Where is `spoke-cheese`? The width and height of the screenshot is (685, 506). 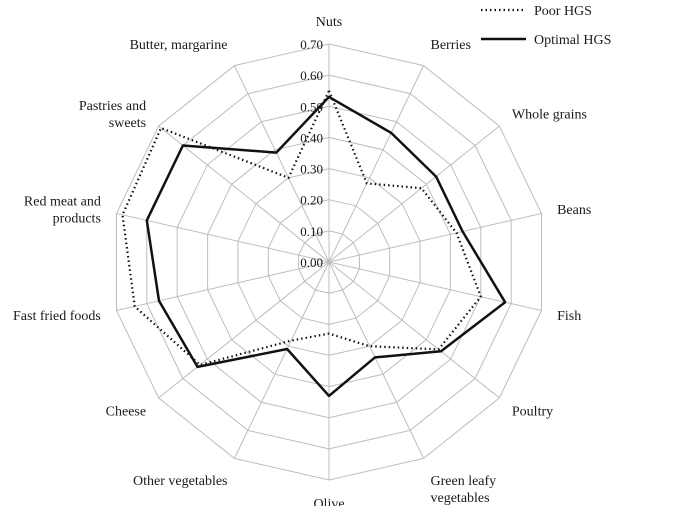
spoke-cheese is located at coordinates (244, 330).